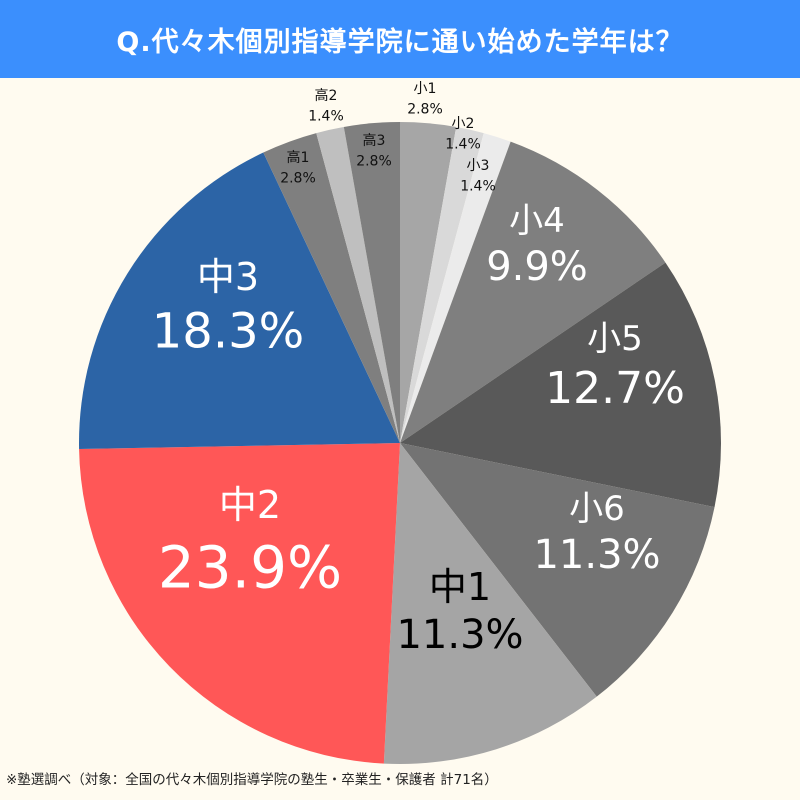 The height and width of the screenshot is (800, 800). What do you see at coordinates (615, 388) in the screenshot?
I see `slice-value: 12.7%` at bounding box center [615, 388].